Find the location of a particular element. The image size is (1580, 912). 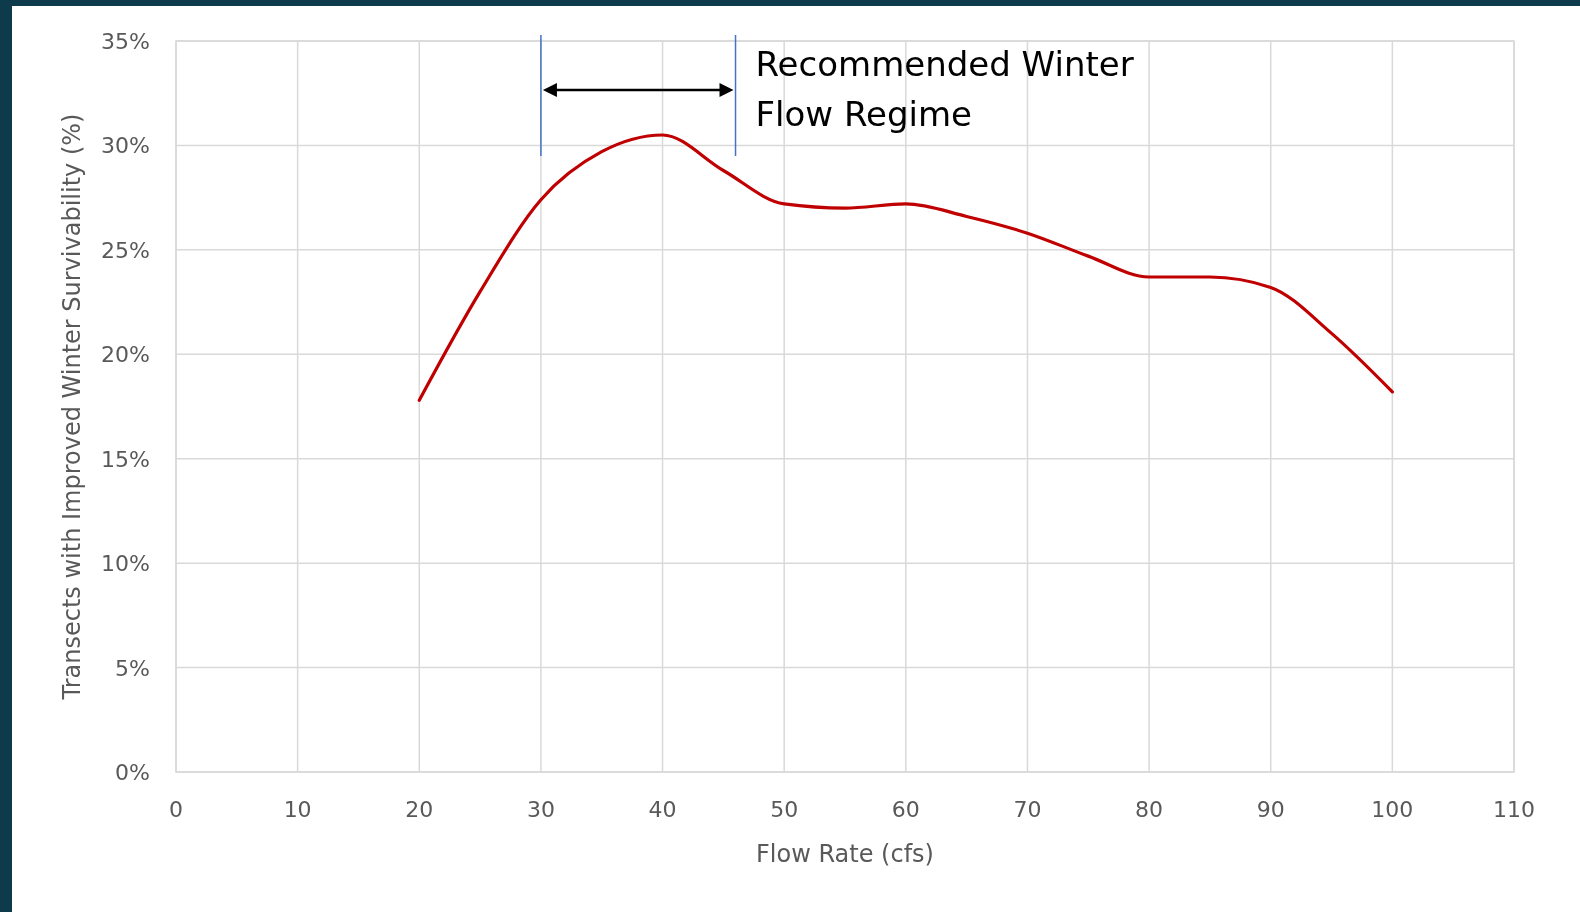

x-tick-label: 20 is located at coordinates (419, 809).